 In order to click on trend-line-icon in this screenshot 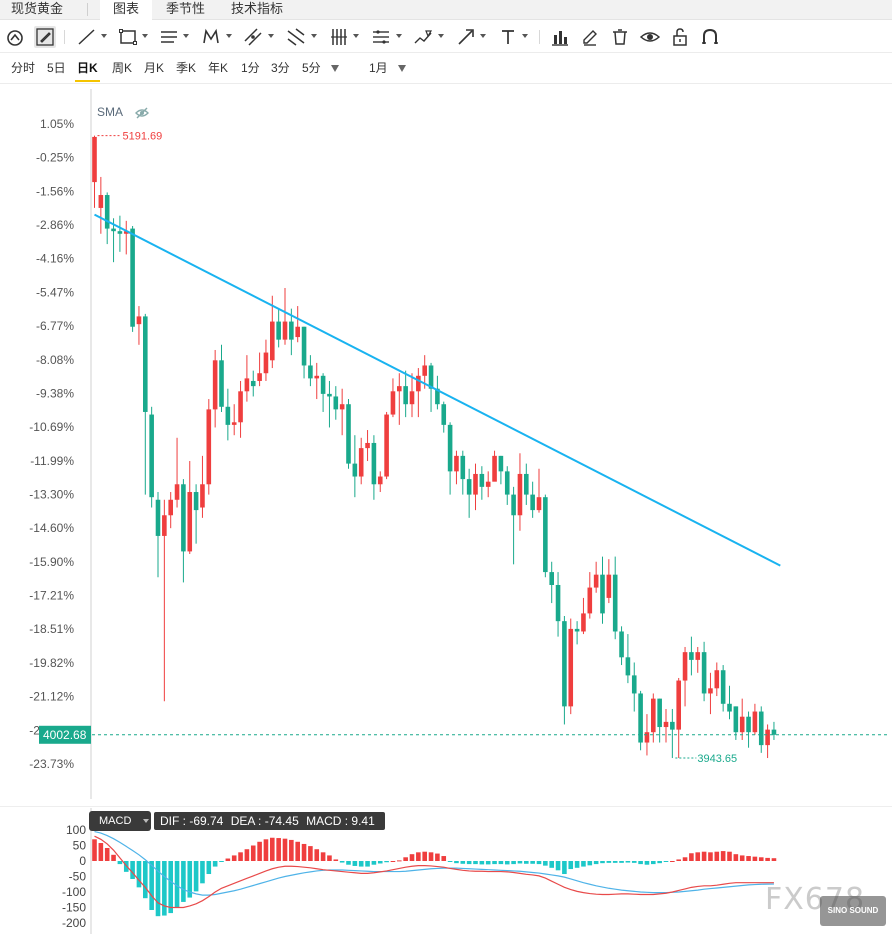, I will do `click(87, 37)`.